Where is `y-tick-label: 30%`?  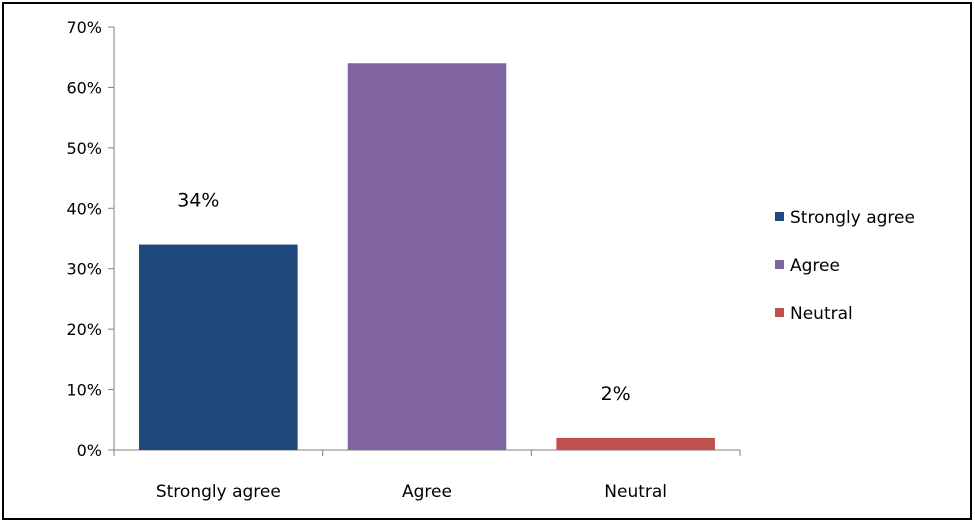
y-tick-label: 30% is located at coordinates (84, 269).